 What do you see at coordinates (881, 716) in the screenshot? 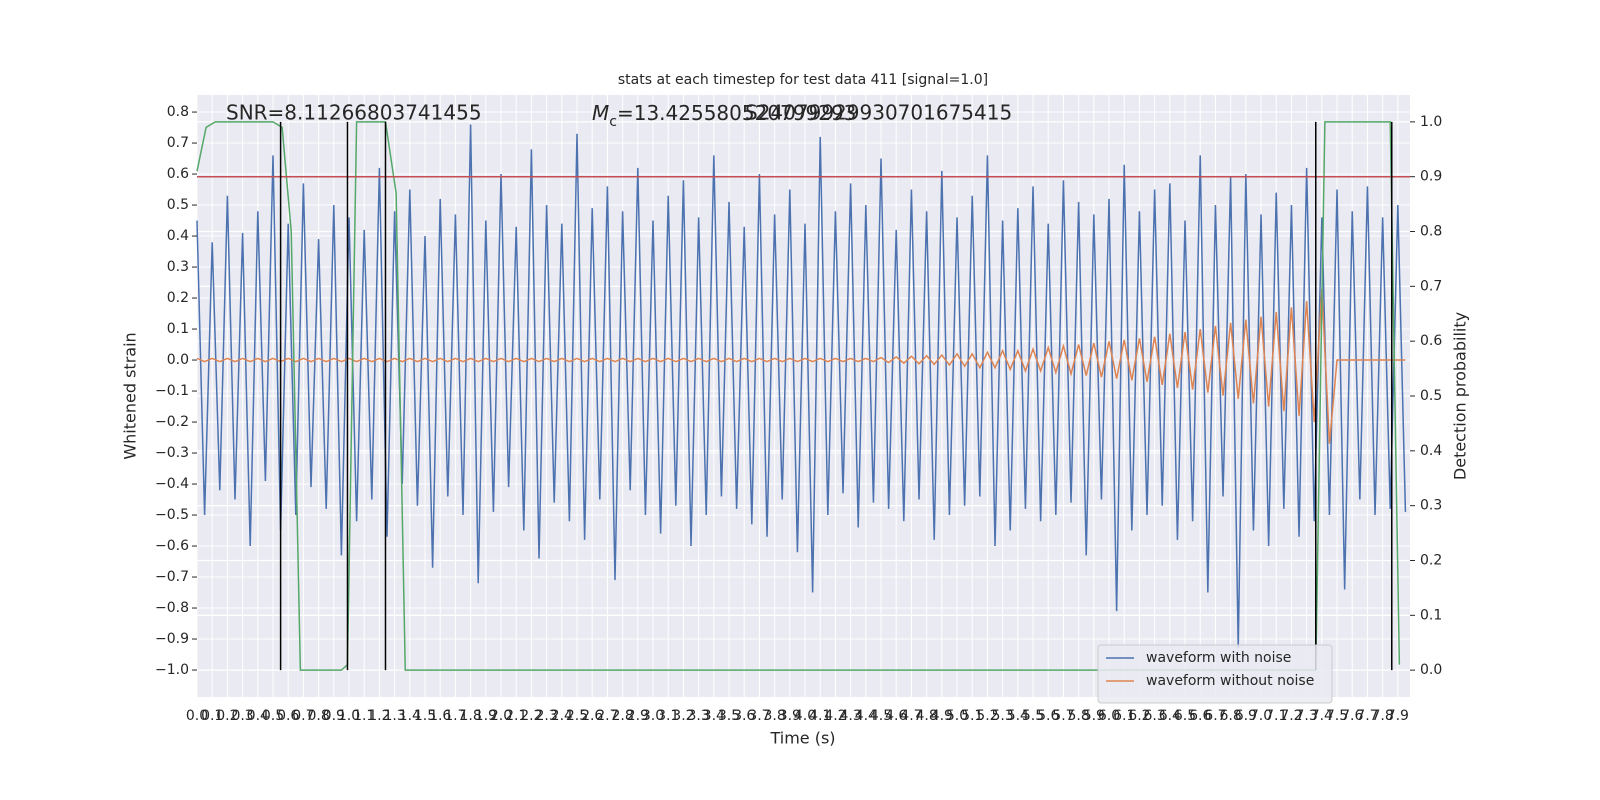
I see `x-tick-label: 4.5` at bounding box center [881, 716].